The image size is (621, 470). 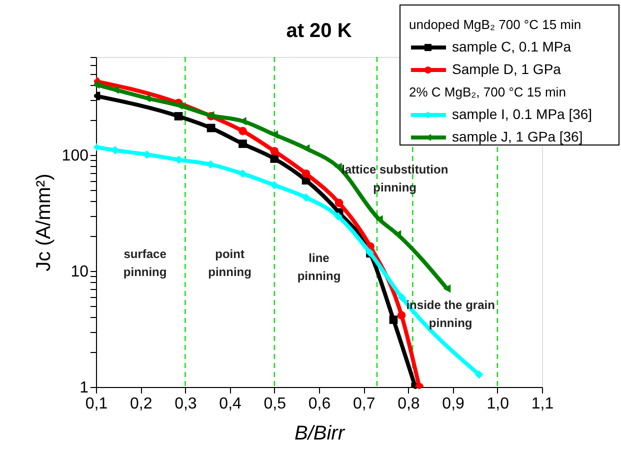 What do you see at coordinates (141, 404) in the screenshot?
I see `x-tick-label: 0,2` at bounding box center [141, 404].